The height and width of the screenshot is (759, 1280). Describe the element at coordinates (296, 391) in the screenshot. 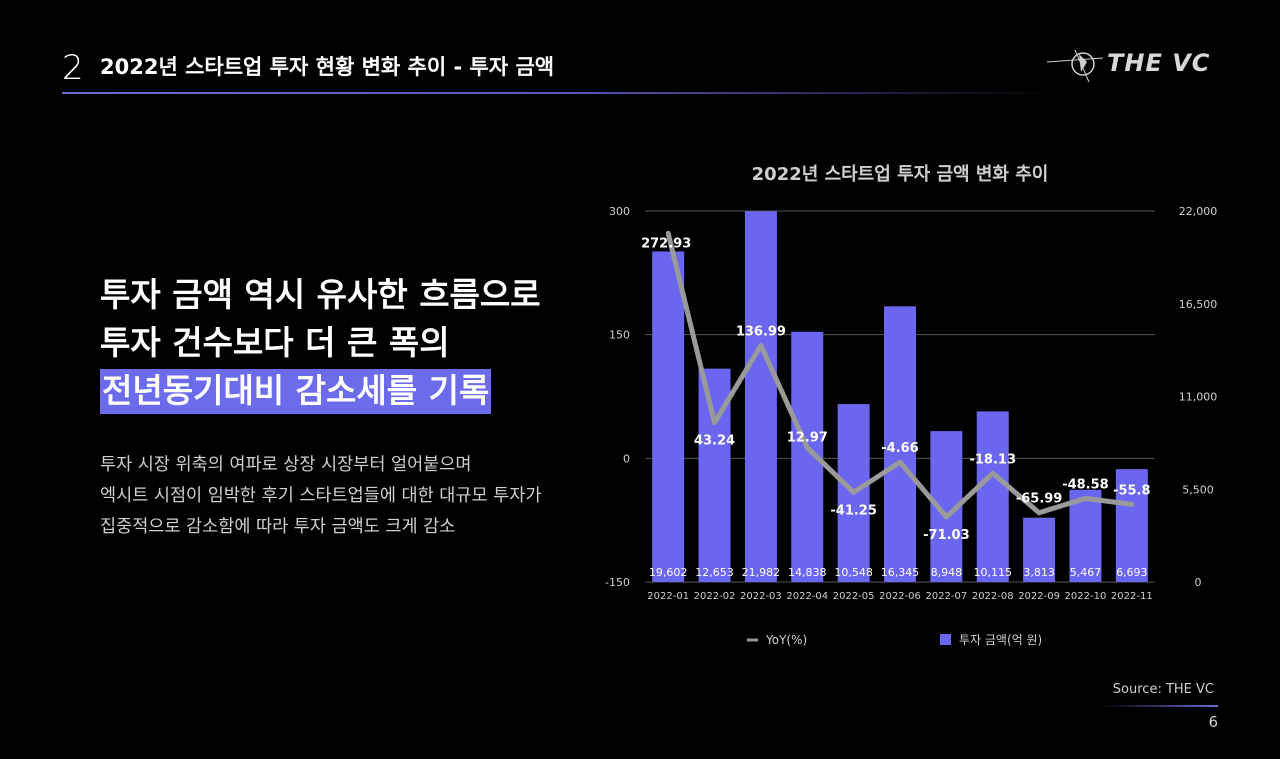

I see `headline-line-3-highlight: 전년동기대비 감소세를 기록` at that location.